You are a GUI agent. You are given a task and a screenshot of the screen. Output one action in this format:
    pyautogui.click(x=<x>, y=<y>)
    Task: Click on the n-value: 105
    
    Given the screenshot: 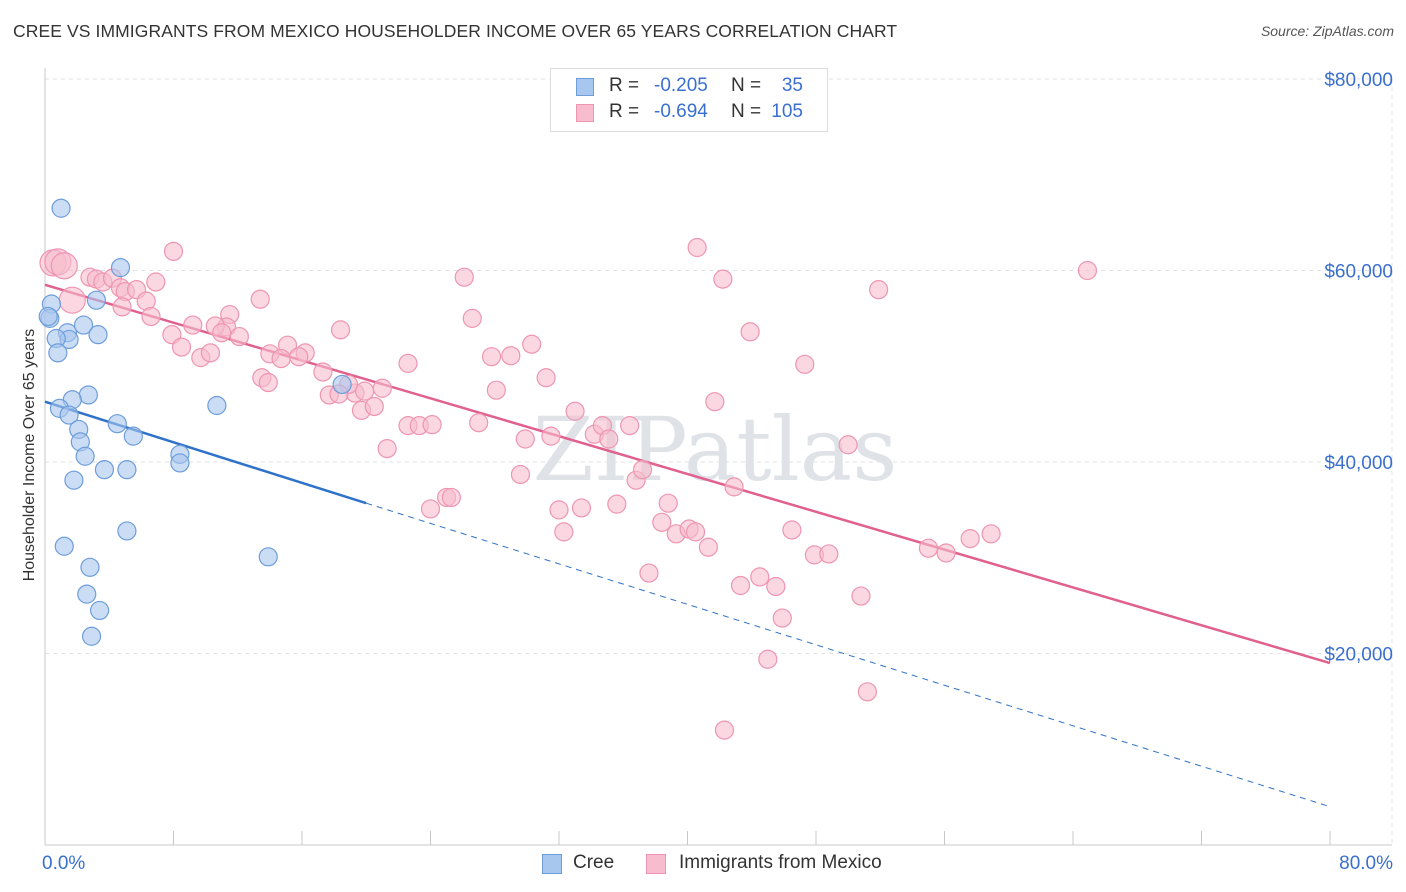 What is the action you would take?
    pyautogui.click(x=787, y=111)
    